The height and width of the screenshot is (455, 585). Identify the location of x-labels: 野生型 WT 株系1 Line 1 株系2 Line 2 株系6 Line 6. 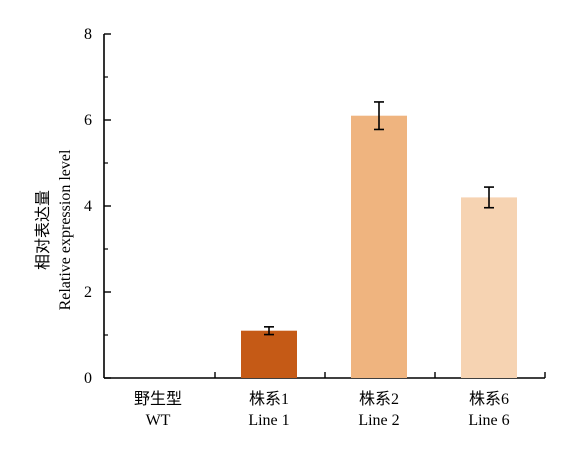
(322, 409).